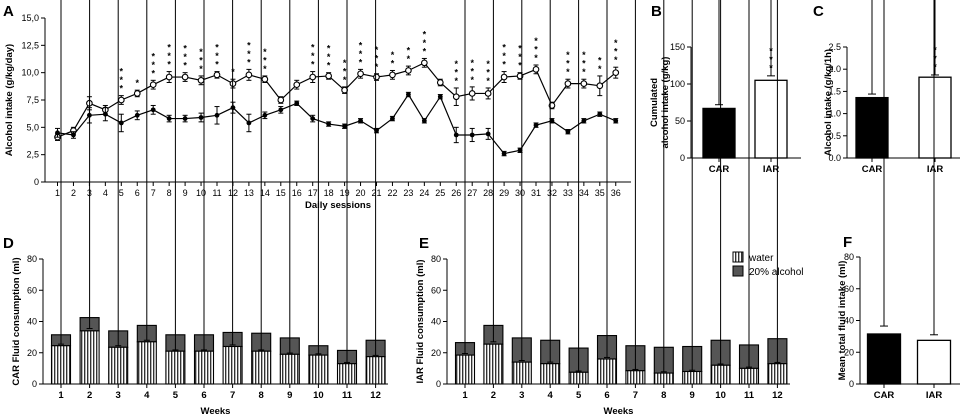 The image size is (964, 418). What do you see at coordinates (635, 395) in the screenshot?
I see `panel-e-x-tick-label: 7` at bounding box center [635, 395].